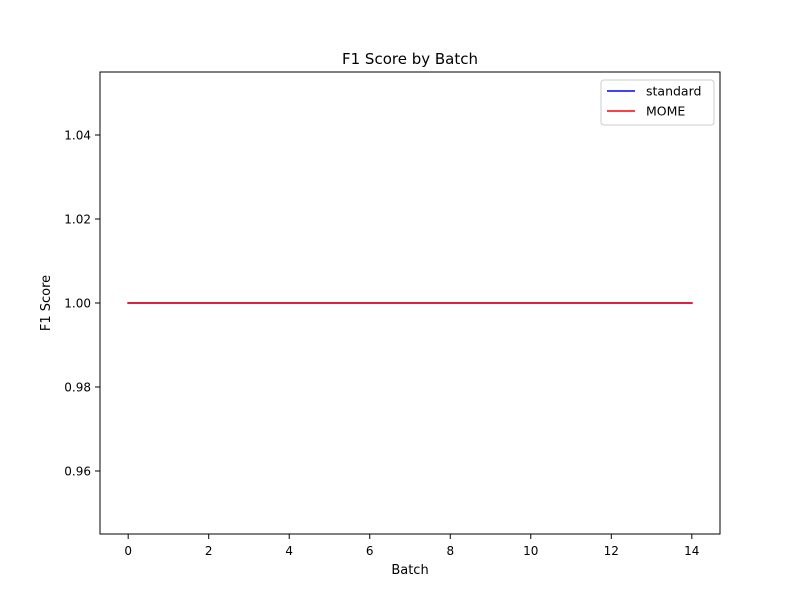 The image size is (800, 600). What do you see at coordinates (409, 570) in the screenshot?
I see `x-axis-label: Batch` at bounding box center [409, 570].